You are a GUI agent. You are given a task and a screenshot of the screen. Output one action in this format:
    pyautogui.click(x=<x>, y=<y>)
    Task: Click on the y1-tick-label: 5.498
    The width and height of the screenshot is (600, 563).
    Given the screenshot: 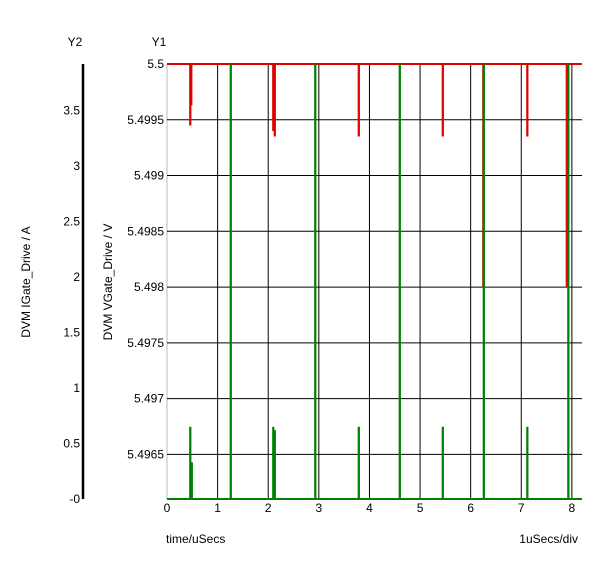 What is the action you would take?
    pyautogui.click(x=149, y=287)
    